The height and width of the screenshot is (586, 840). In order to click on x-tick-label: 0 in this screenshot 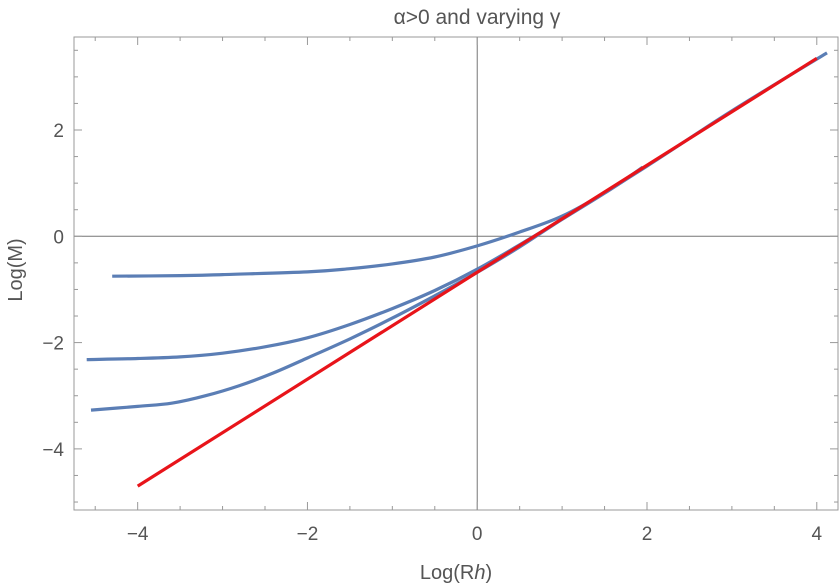, I will do `click(477, 534)`.